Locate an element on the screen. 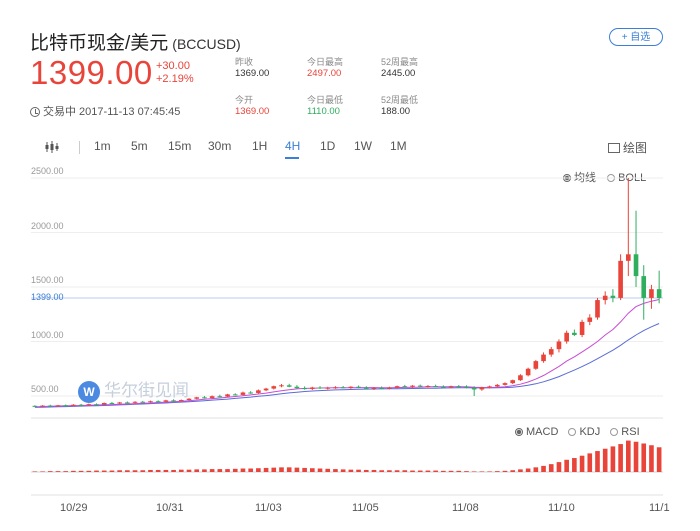 Image resolution: width=700 pixels, height=531 pixels. tab-1h: 1H is located at coordinates (260, 146).